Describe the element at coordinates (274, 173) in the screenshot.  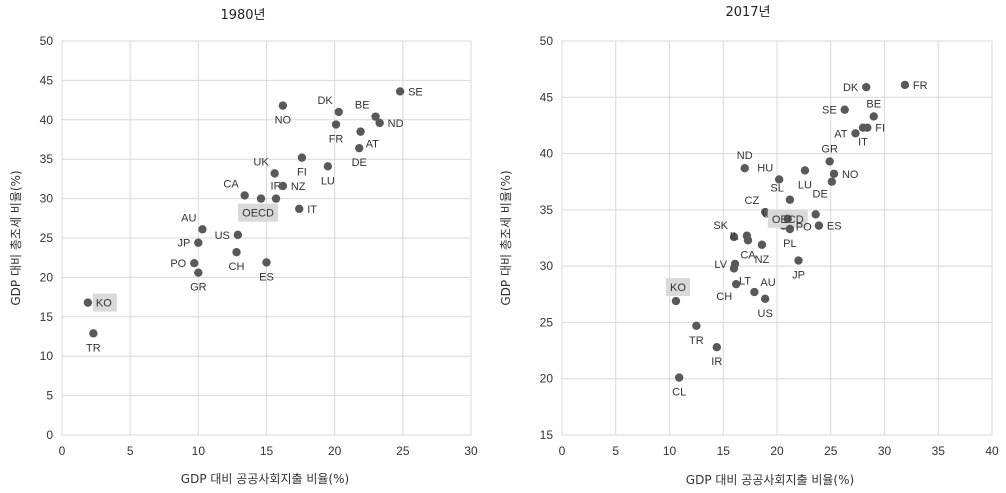
I see `data-point-uk` at that location.